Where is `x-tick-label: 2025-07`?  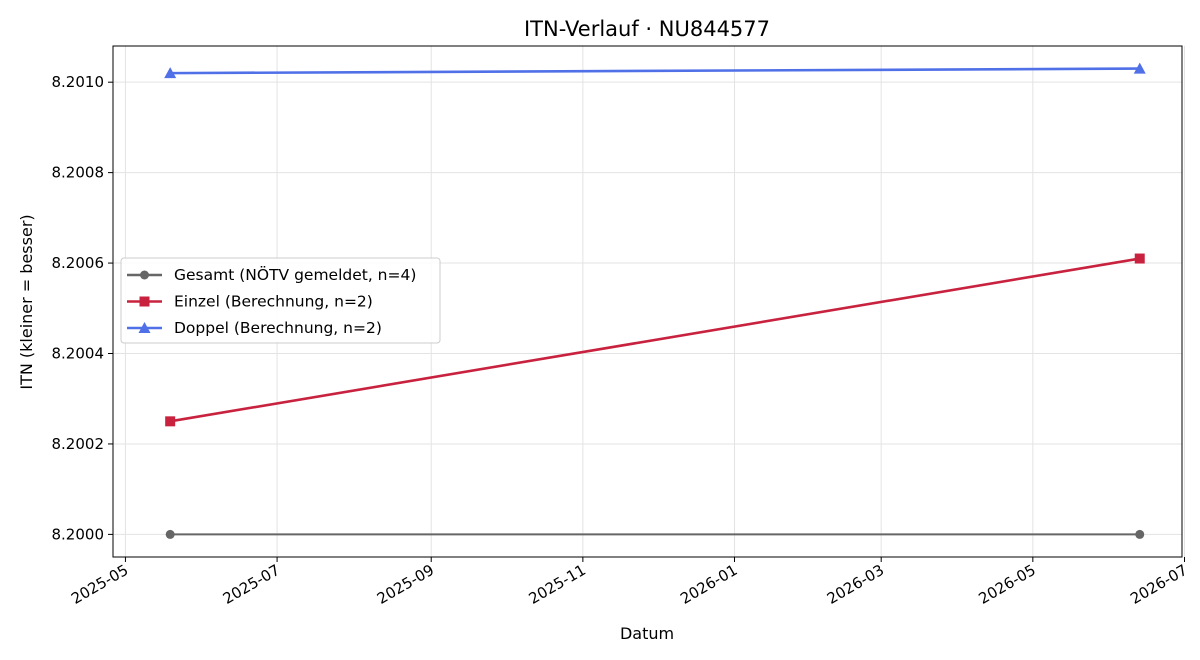 x-tick-label: 2025-07 is located at coordinates (251, 584).